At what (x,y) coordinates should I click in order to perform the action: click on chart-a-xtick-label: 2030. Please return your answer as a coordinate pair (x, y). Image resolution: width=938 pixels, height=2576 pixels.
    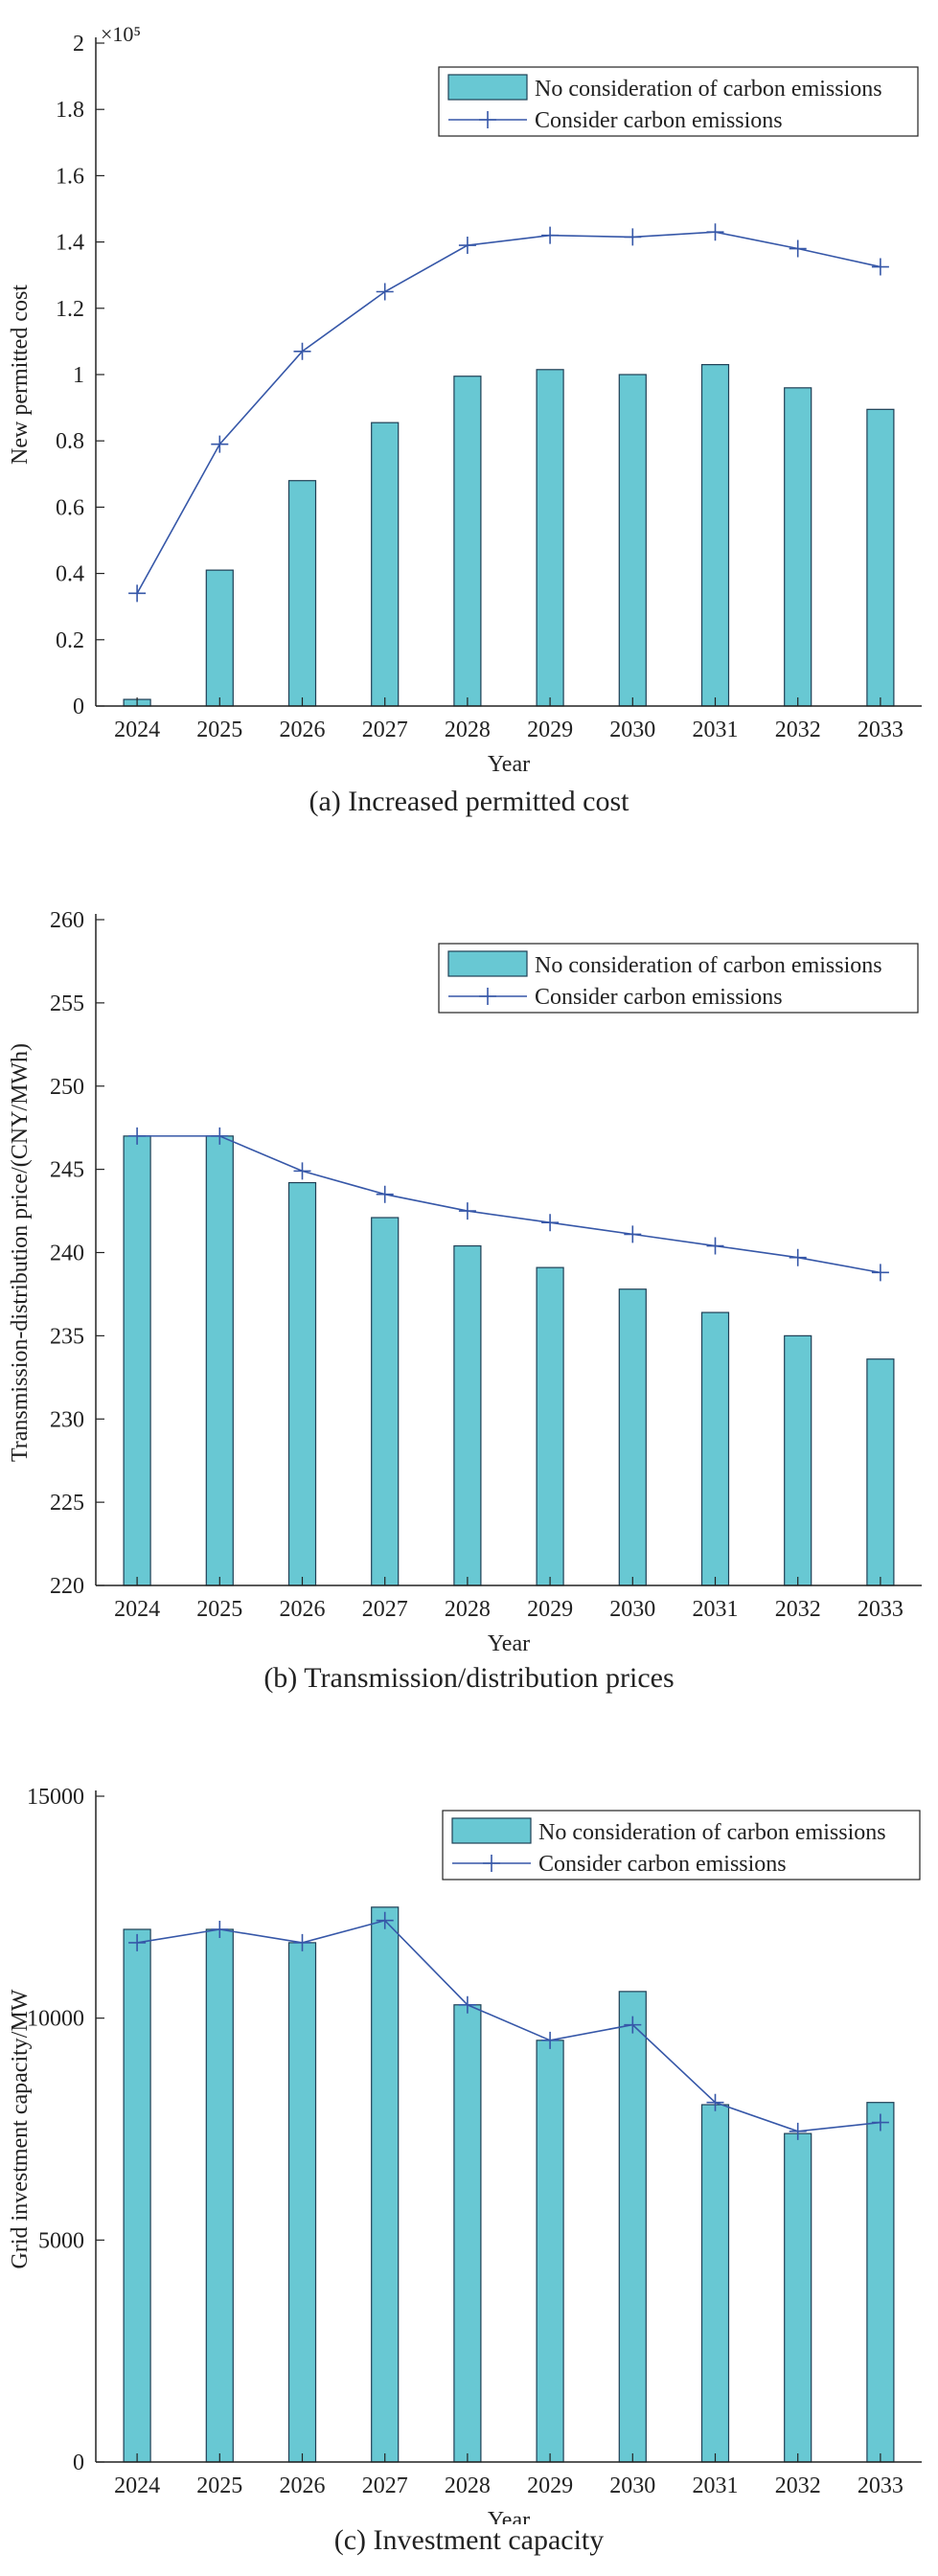
    Looking at the image, I should click on (632, 730).